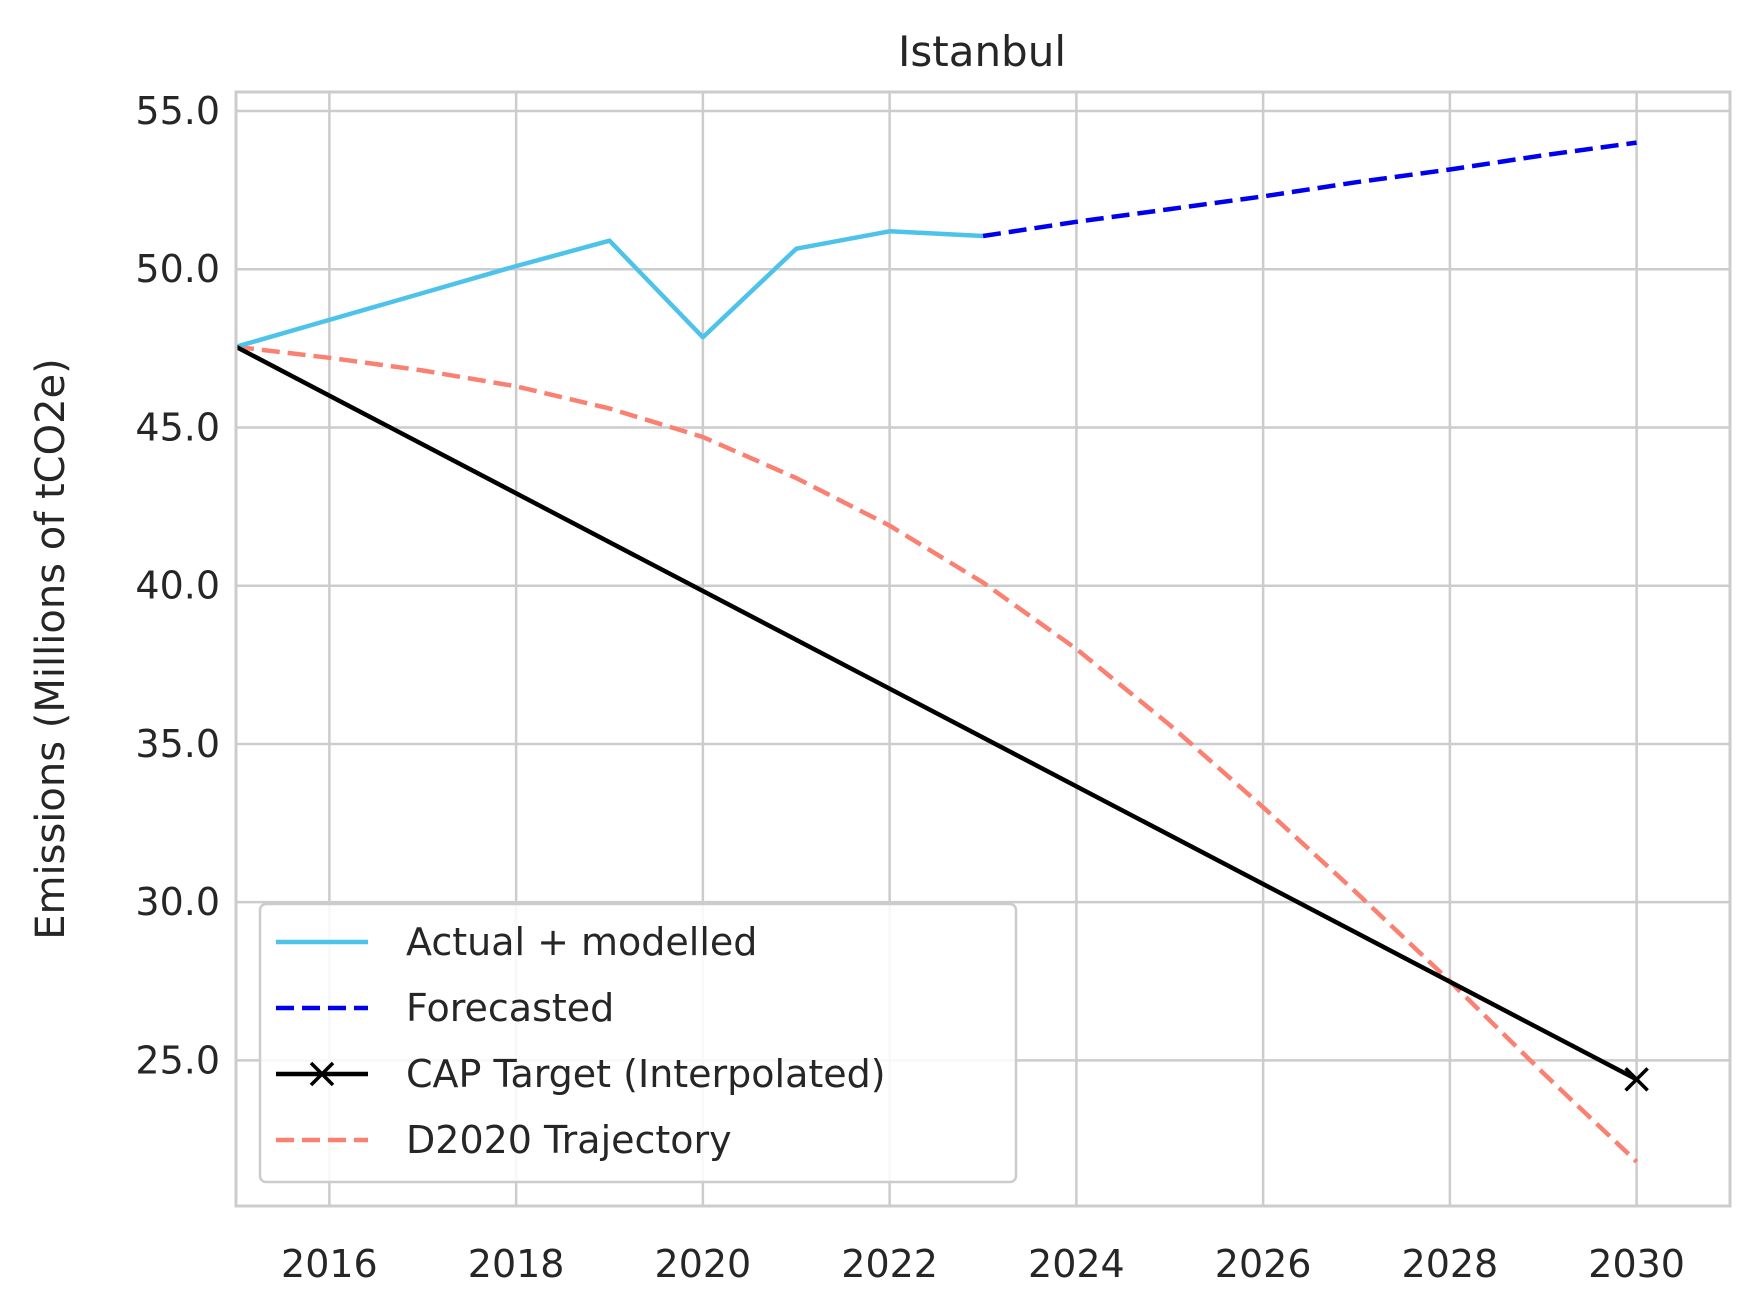  I want to click on y-tick-label: 35.0, so click(177, 744).